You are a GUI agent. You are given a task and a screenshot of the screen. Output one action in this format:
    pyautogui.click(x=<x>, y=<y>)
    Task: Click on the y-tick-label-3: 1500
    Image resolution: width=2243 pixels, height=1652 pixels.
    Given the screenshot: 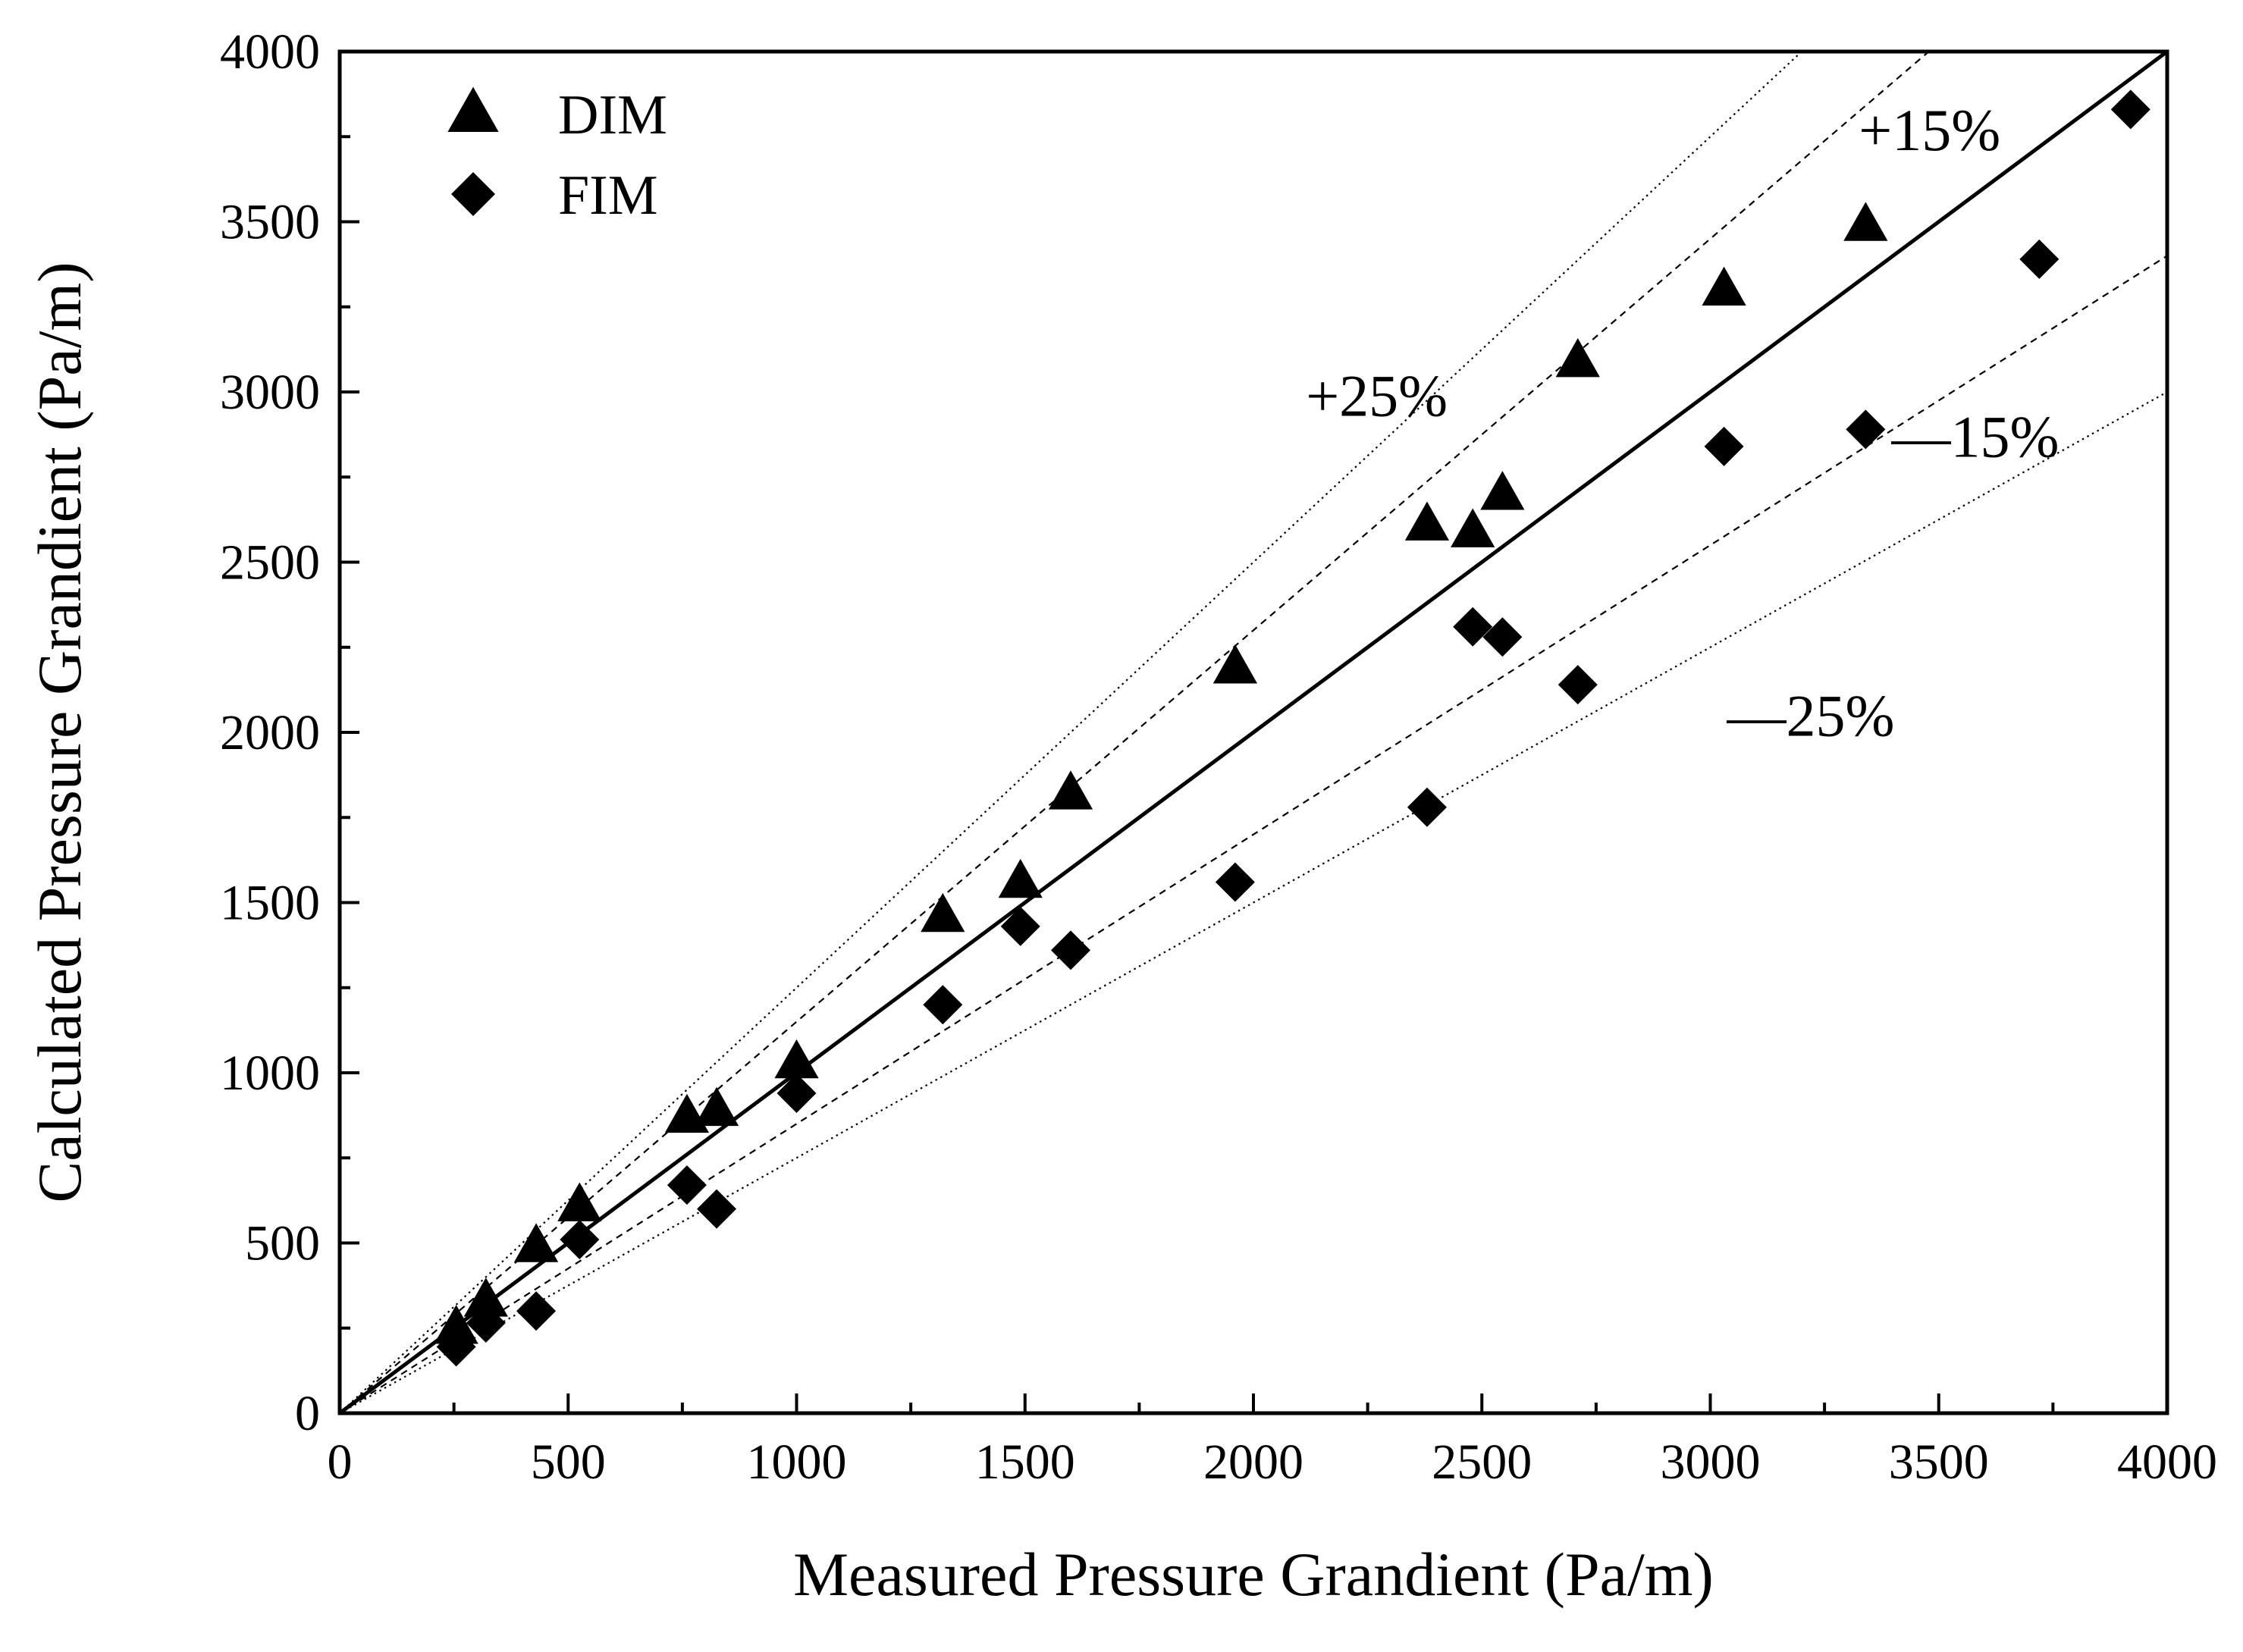 What is the action you would take?
    pyautogui.click(x=270, y=903)
    